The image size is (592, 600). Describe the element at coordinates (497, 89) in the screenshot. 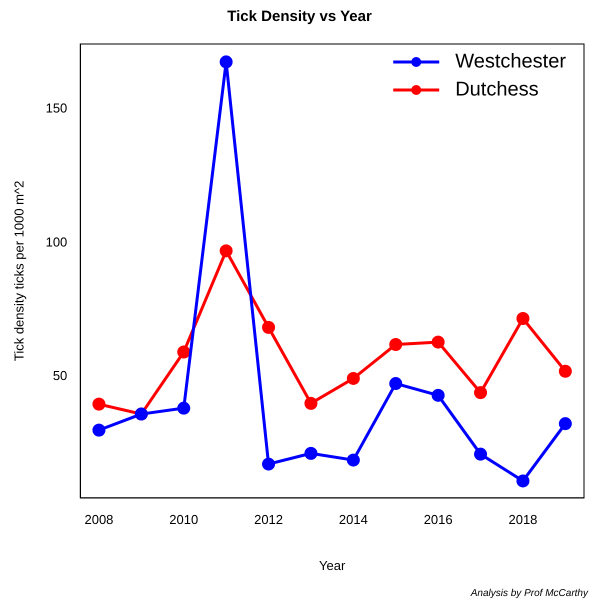

I see `legend-label: Dutchess` at that location.